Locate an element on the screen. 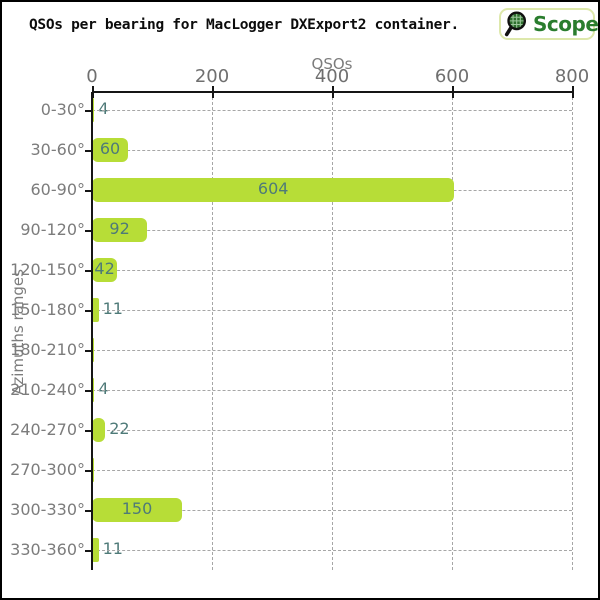 This screenshot has height=600, width=600. bar-value-label: 22 is located at coordinates (119, 428).